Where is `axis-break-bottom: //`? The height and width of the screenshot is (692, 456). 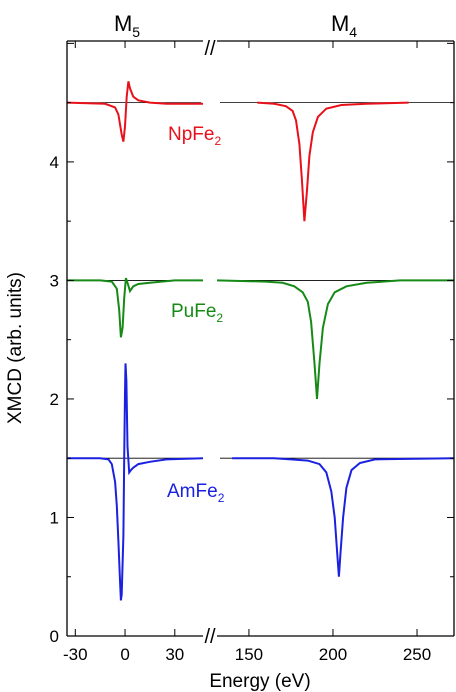 axis-break-bottom: // is located at coordinates (210, 637).